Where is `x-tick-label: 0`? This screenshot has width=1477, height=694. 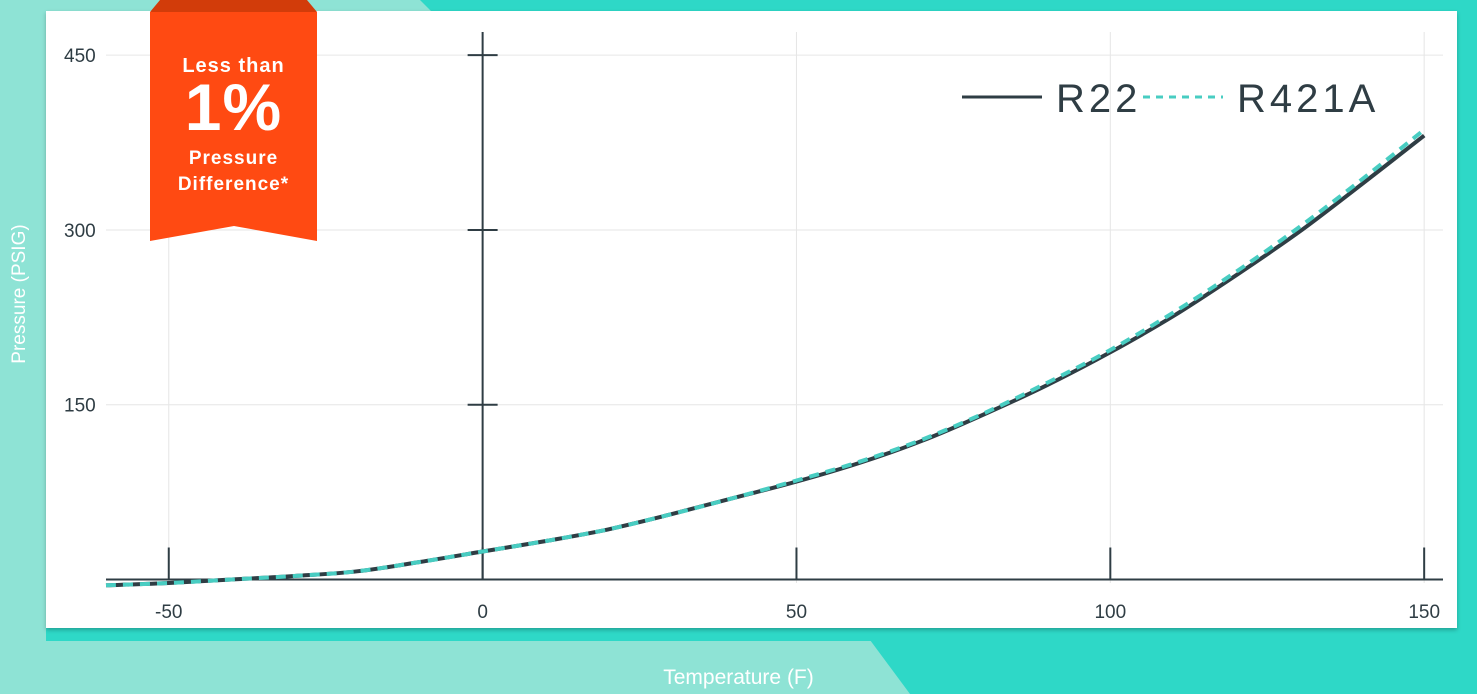 x-tick-label: 0 is located at coordinates (482, 612).